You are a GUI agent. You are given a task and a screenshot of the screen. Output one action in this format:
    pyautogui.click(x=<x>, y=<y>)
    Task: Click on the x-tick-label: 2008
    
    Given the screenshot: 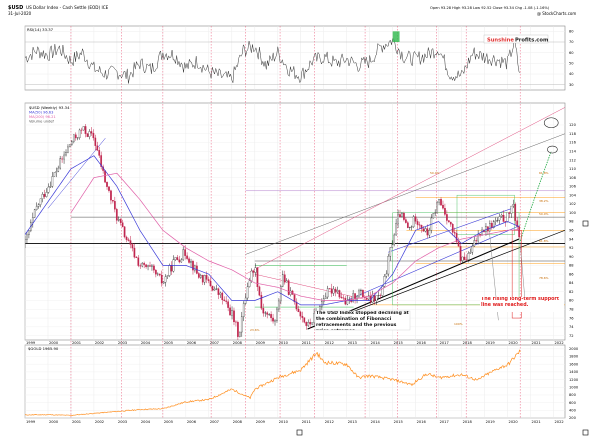 What is the action you would take?
    pyautogui.click(x=238, y=343)
    